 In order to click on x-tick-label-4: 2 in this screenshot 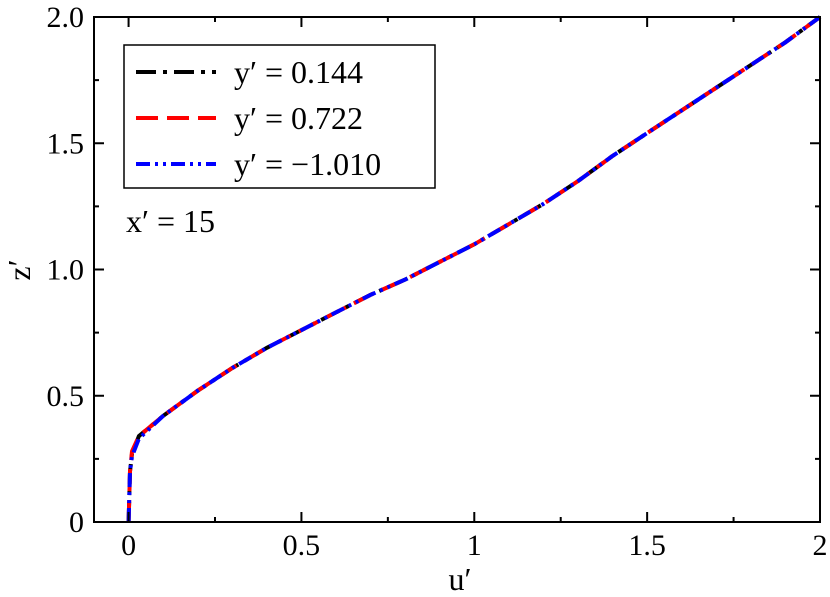, I will do `click(820, 545)`.